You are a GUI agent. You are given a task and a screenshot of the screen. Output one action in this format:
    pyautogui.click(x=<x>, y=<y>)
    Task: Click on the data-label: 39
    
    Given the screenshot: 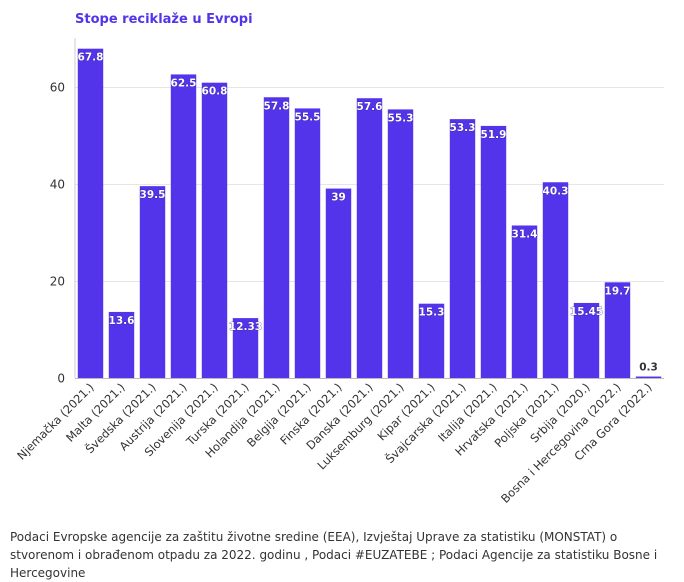 What is the action you would take?
    pyautogui.click(x=338, y=198)
    